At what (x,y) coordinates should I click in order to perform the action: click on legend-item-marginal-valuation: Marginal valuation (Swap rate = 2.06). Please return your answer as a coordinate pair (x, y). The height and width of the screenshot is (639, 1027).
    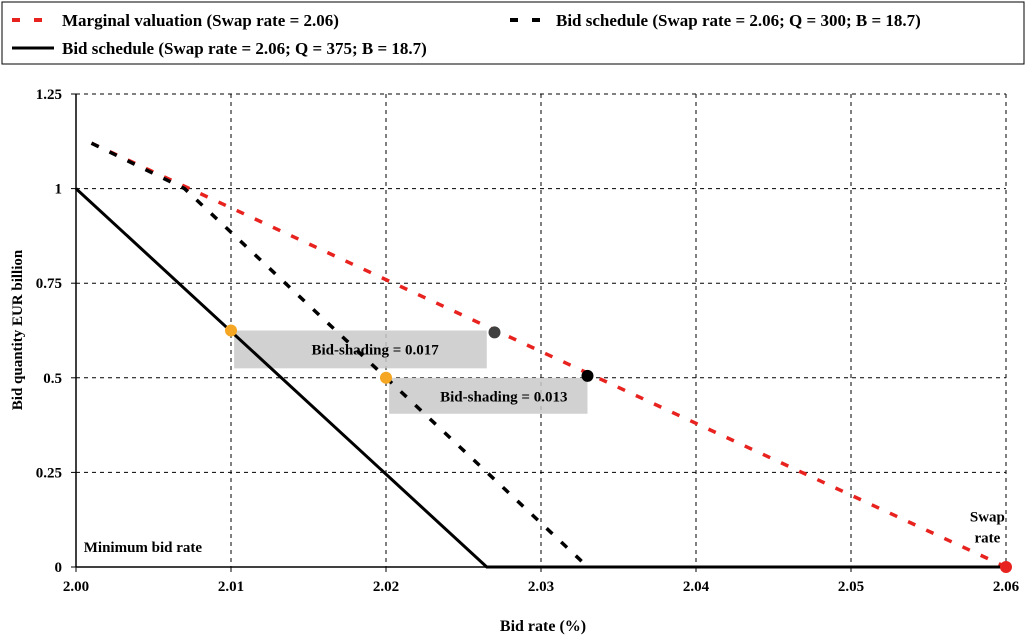
    Looking at the image, I should click on (175, 20).